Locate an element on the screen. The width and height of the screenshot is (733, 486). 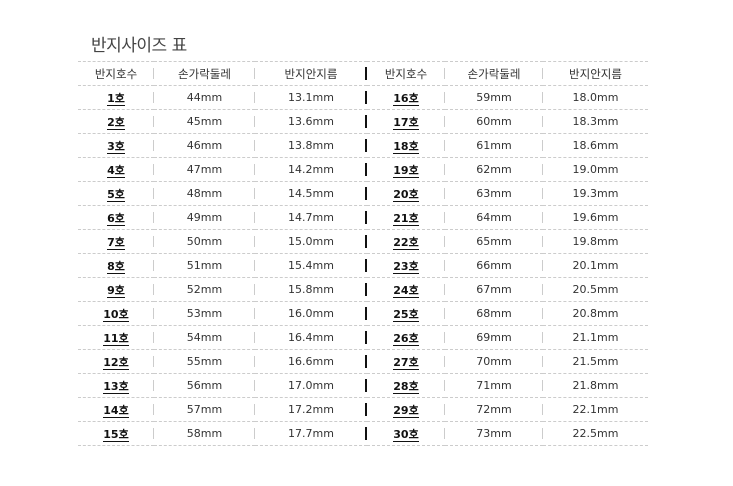
ring-size-label: 23호 is located at coordinates (406, 266).